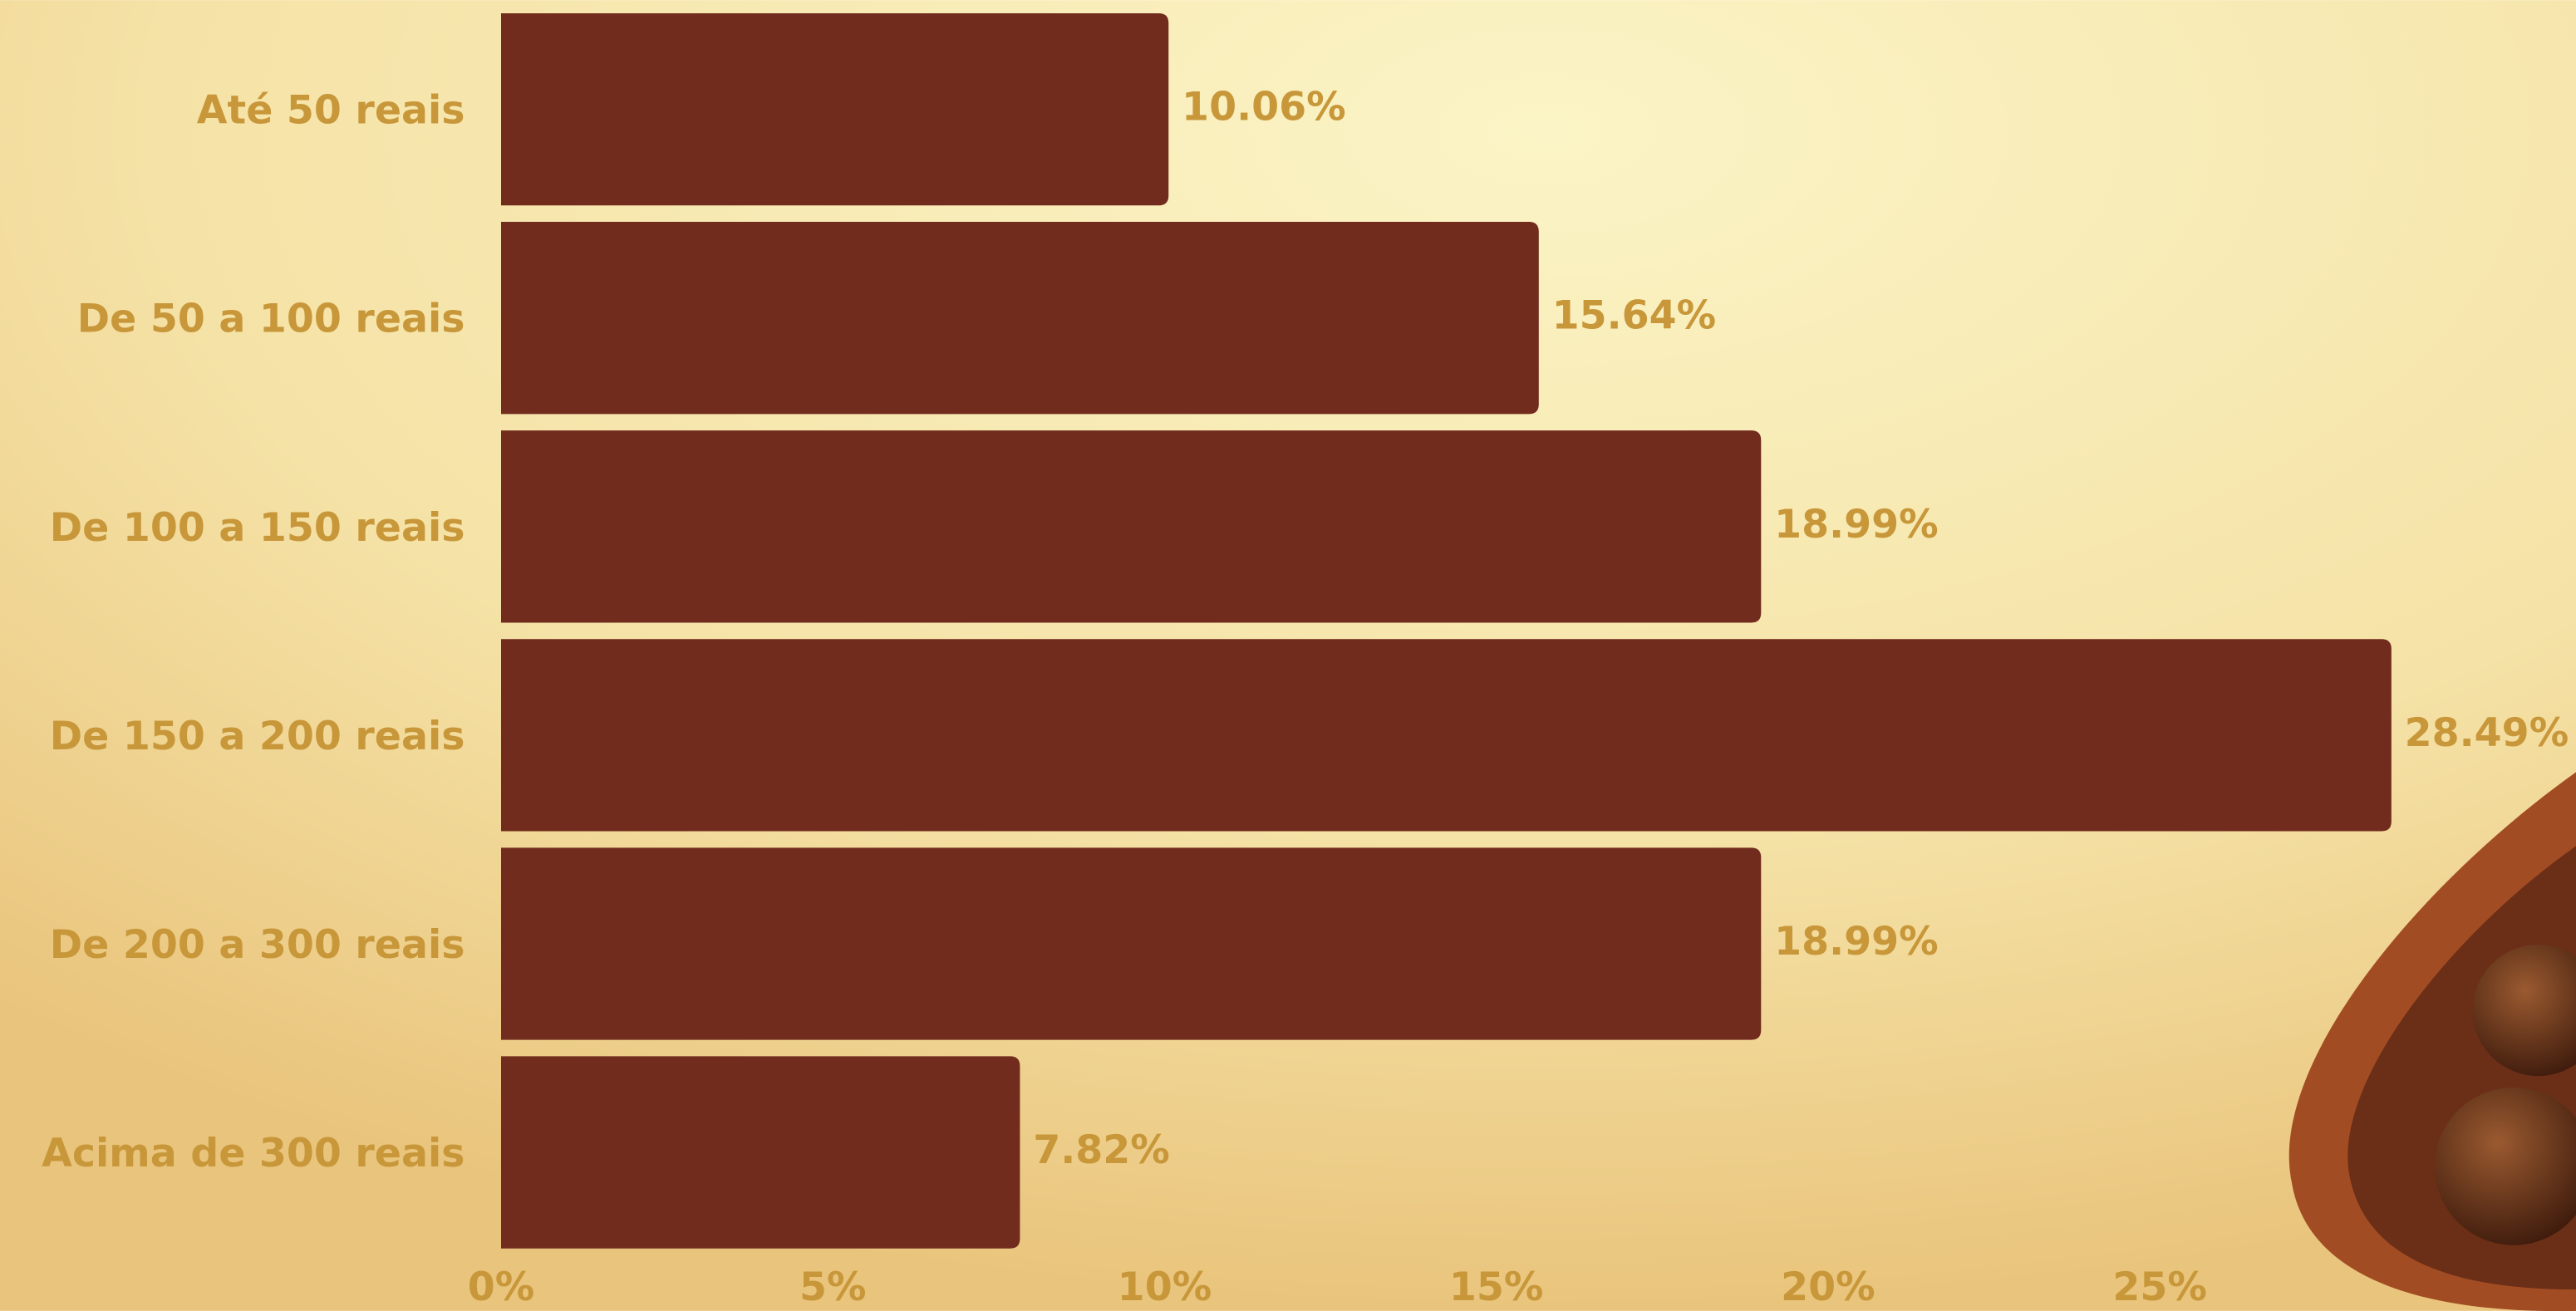 This screenshot has width=2576, height=1311. Describe the element at coordinates (833, 1287) in the screenshot. I see `x-tick-label: 5%` at that location.